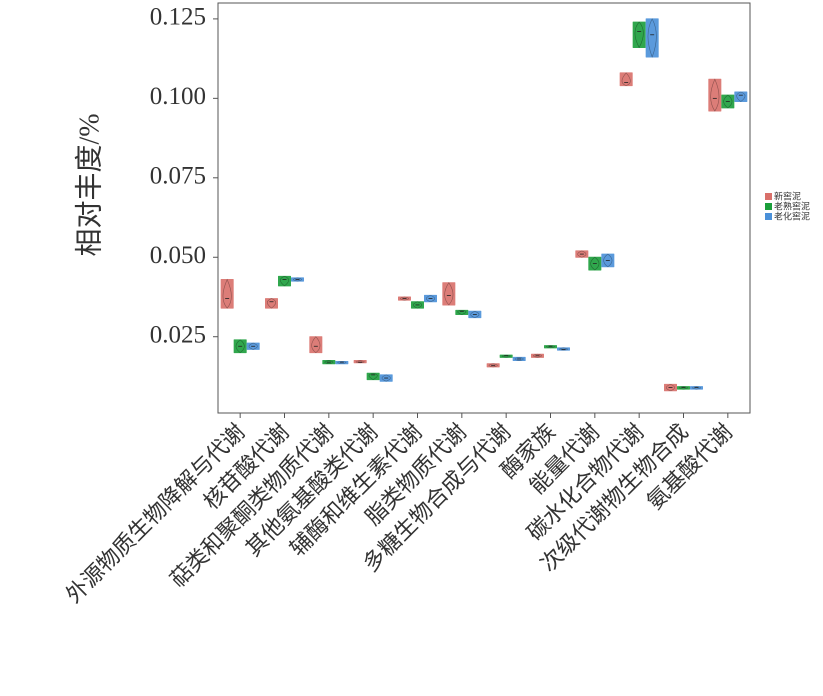 This screenshot has height=696, width=823. Describe the element at coordinates (89, 184) in the screenshot. I see `y-axis-label: 相对丰度/%` at that location.